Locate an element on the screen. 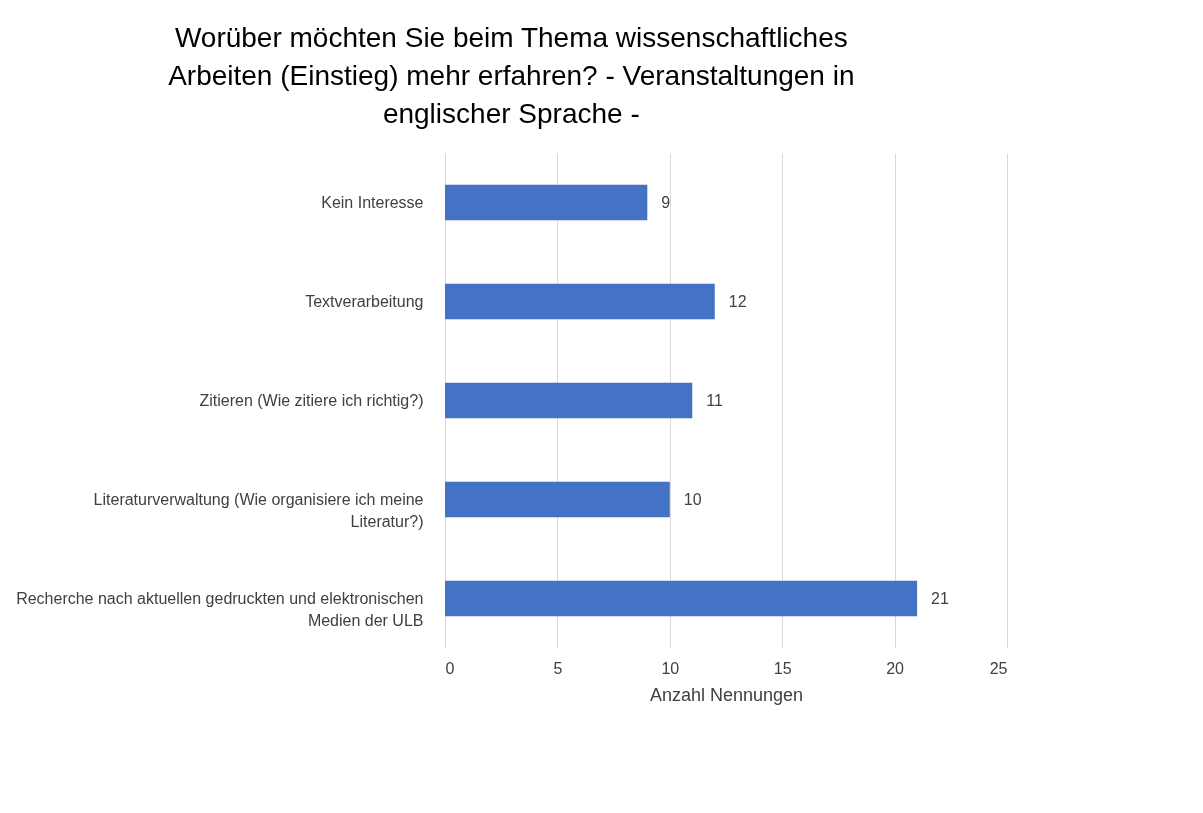 This screenshot has height=813, width=1203. x-tick-label: 0 is located at coordinates (450, 668).